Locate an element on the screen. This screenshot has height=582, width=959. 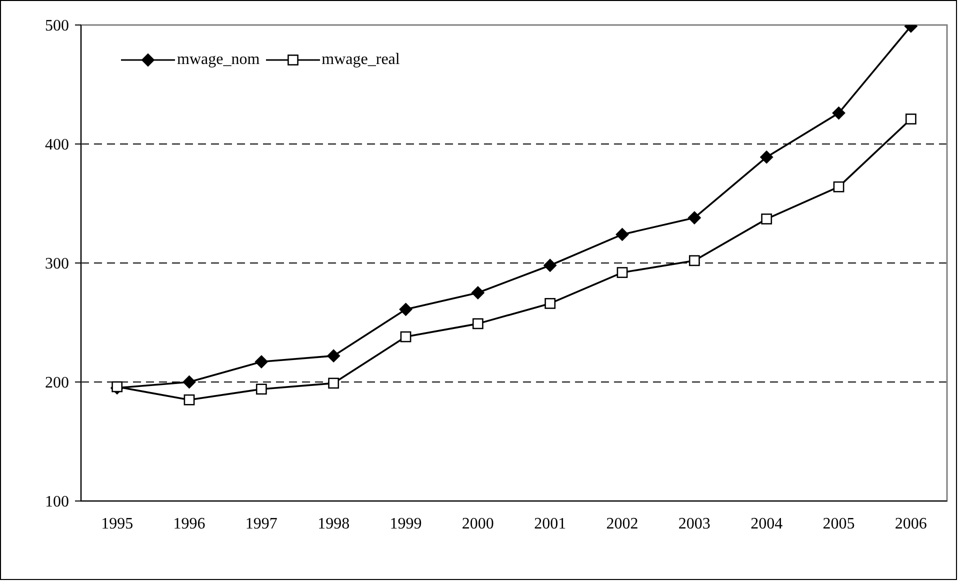
x-tick-label: 1996 is located at coordinates (189, 523).